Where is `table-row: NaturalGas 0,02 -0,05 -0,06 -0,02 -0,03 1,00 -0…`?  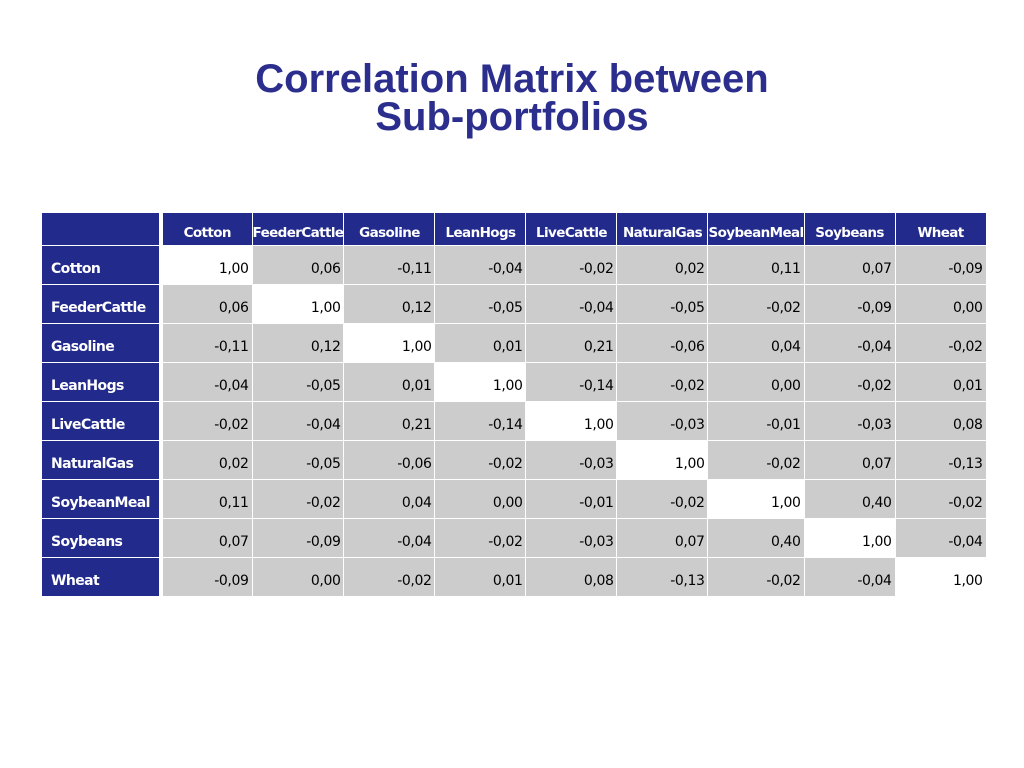
table-row: NaturalGas 0,02 -0,05 -0,06 -0,02 -0,03 1,00 -0… is located at coordinates (514, 460).